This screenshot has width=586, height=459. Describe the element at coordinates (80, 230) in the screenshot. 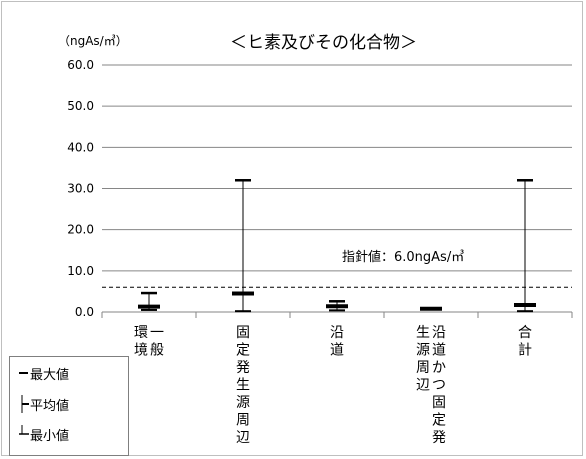

I see `y-tick-label: 20.0` at that location.